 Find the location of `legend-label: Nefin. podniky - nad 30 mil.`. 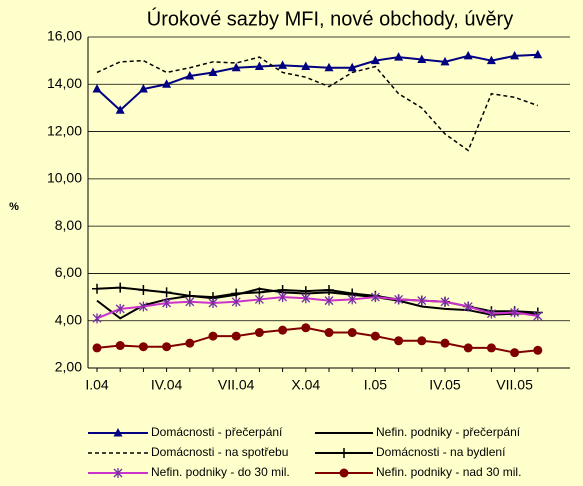

legend-label: Nefin. podniky - nad 30 mil. is located at coordinates (448, 472).